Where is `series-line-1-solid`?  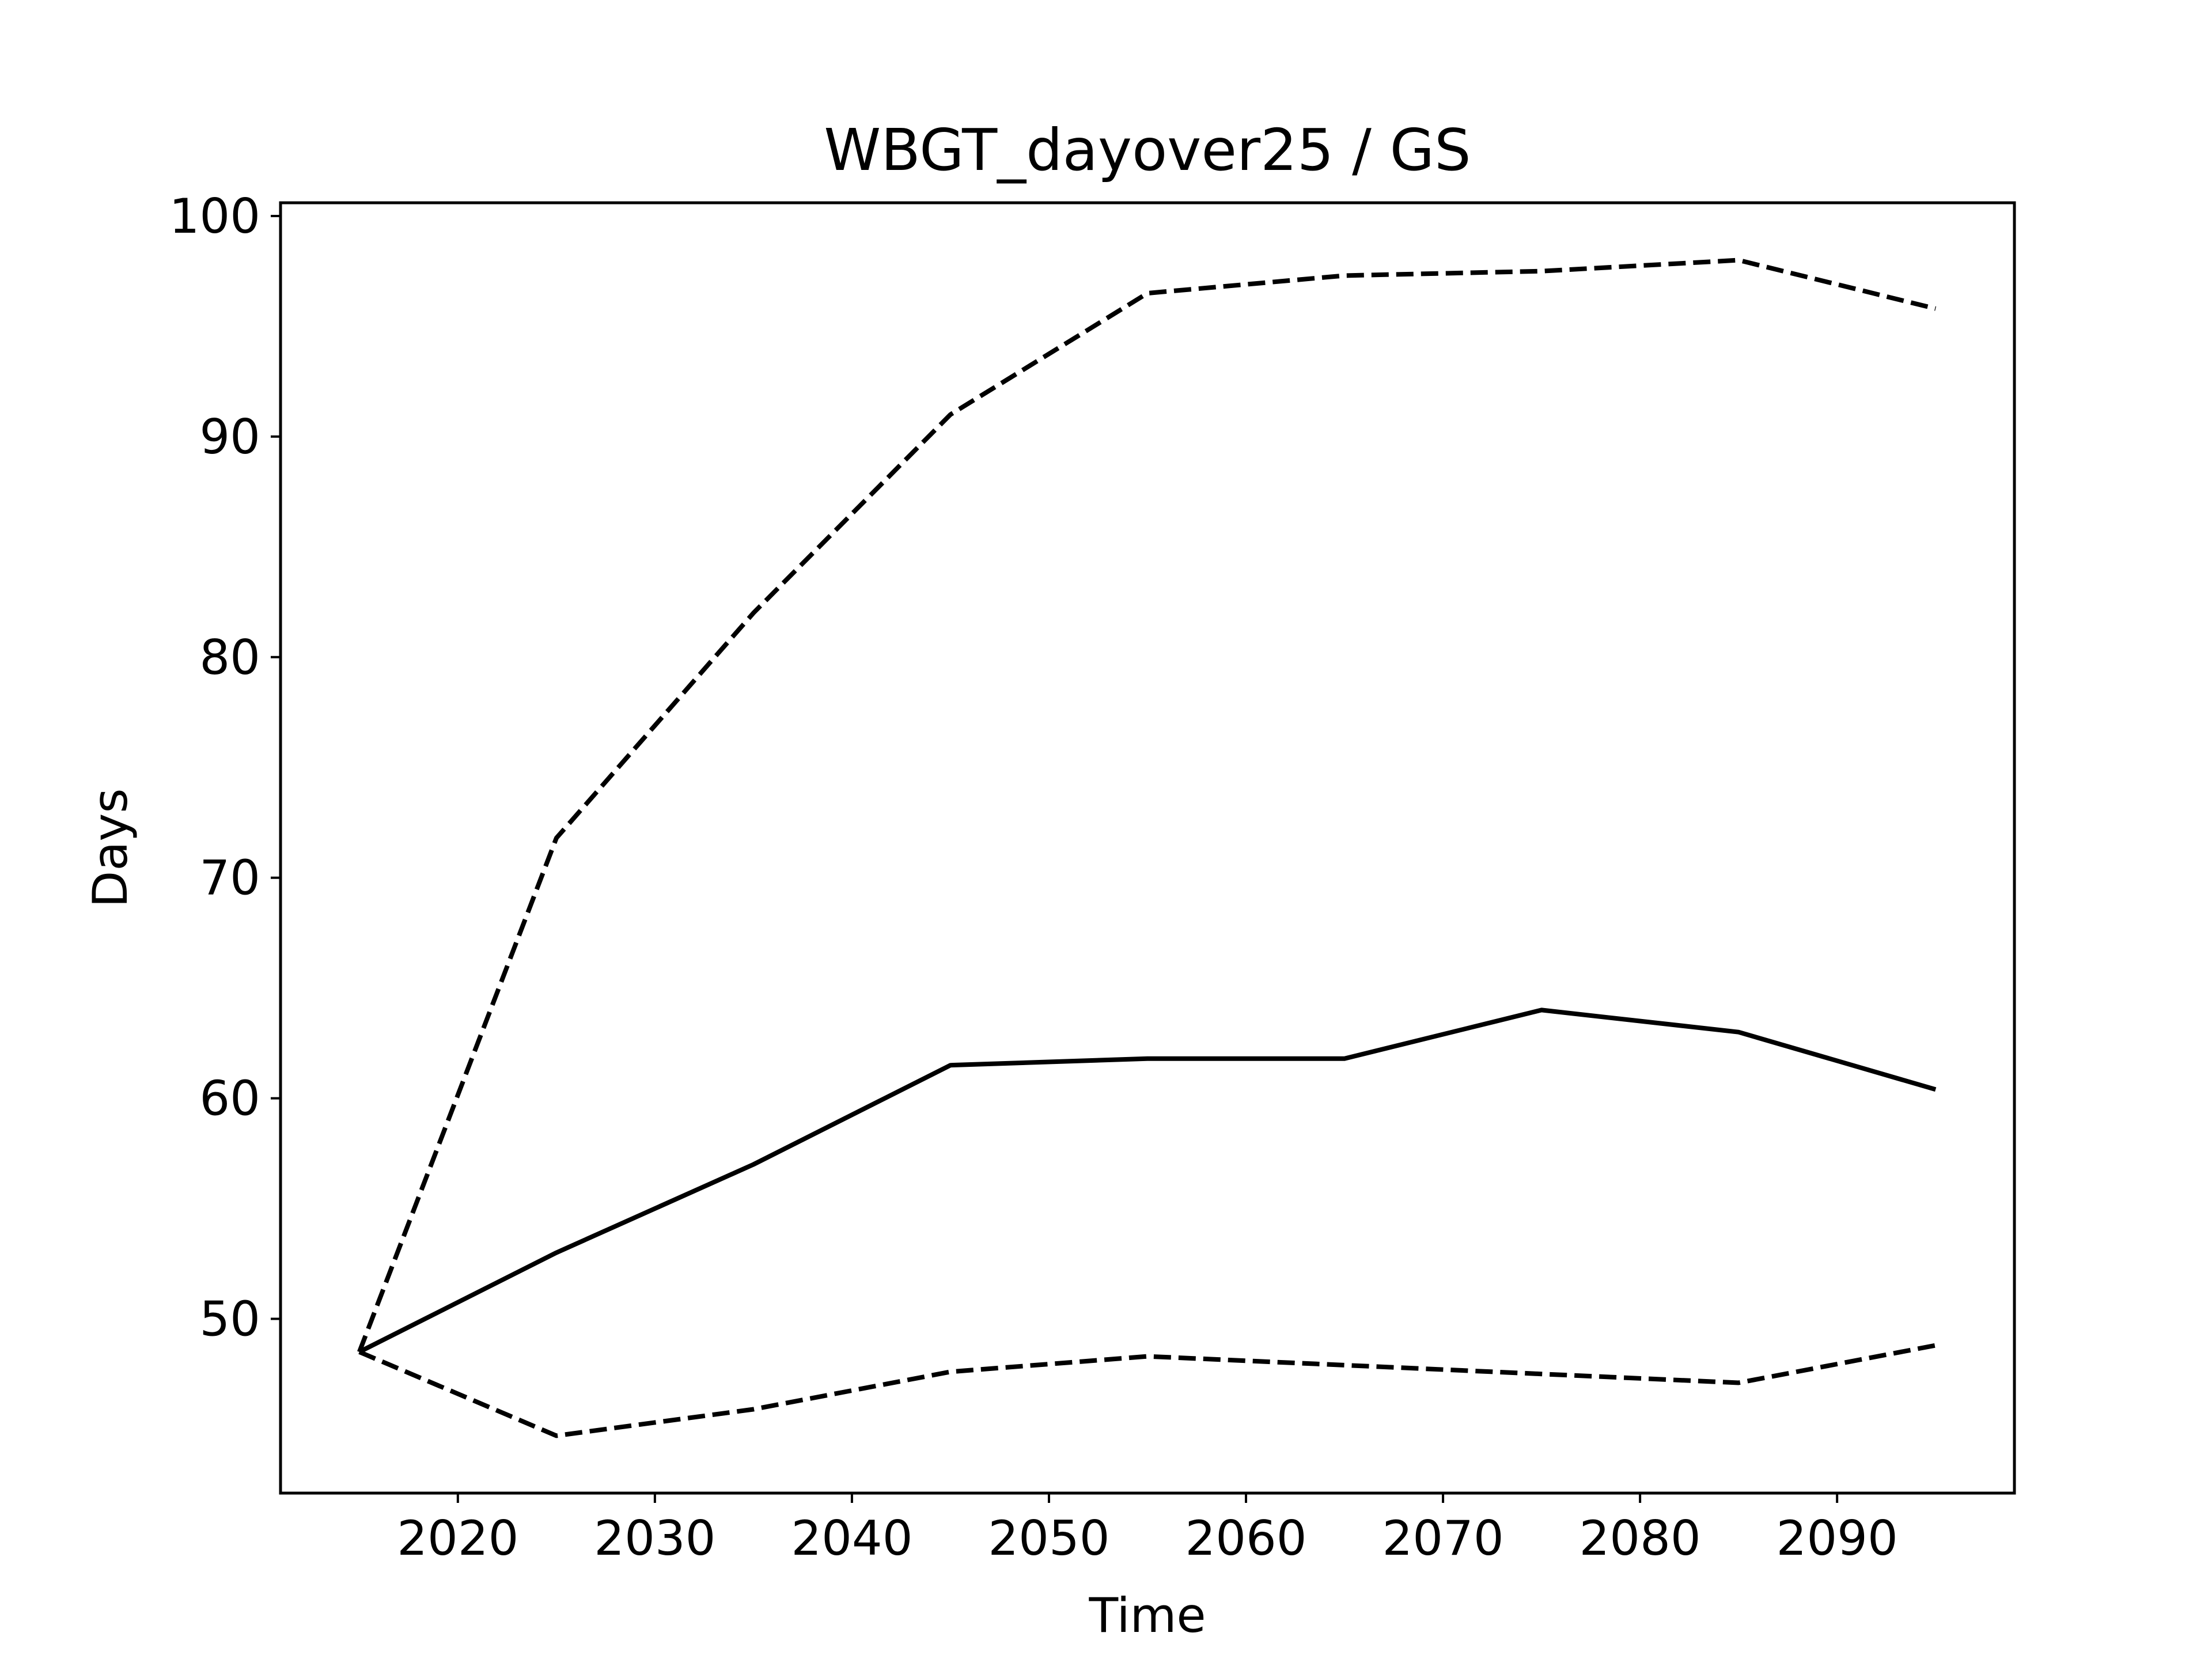 series-line-1-solid is located at coordinates (1147, 1180).